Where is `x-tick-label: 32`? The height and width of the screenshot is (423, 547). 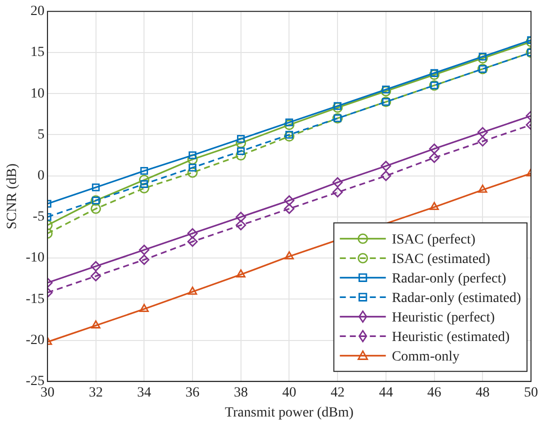 x-tick-label: 32 is located at coordinates (95, 392).